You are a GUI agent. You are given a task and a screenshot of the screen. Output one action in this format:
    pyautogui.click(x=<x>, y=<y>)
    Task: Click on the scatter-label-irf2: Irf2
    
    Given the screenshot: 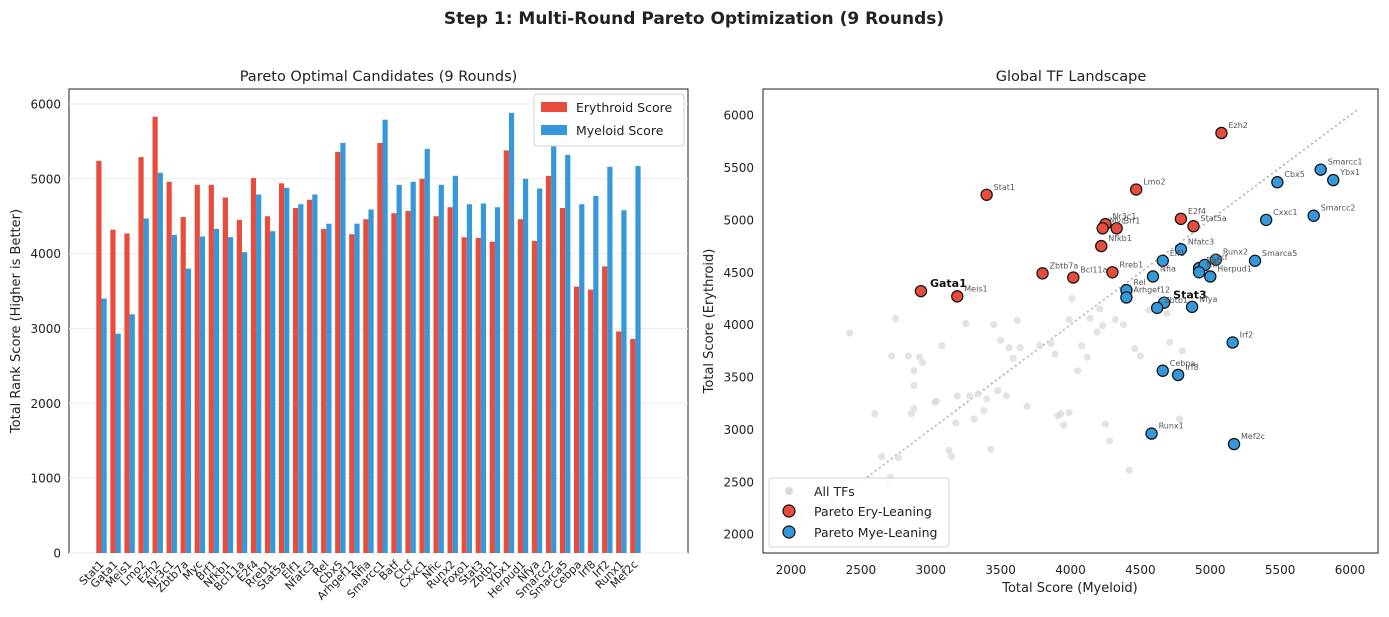 What is the action you would take?
    pyautogui.click(x=1247, y=334)
    